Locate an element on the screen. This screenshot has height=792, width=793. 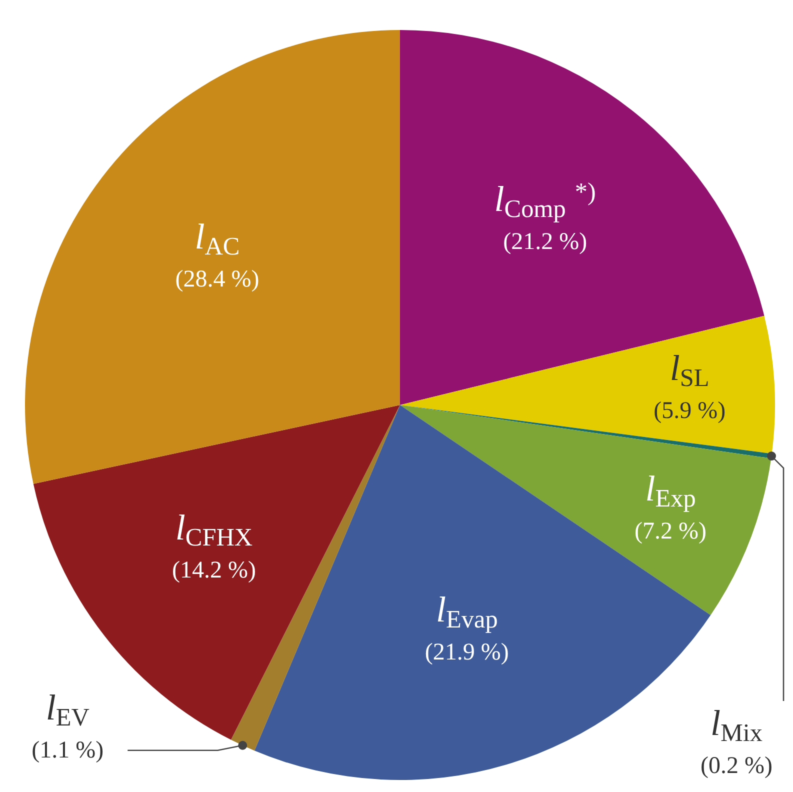
data-label: (7.2 %) is located at coordinates (670, 531).